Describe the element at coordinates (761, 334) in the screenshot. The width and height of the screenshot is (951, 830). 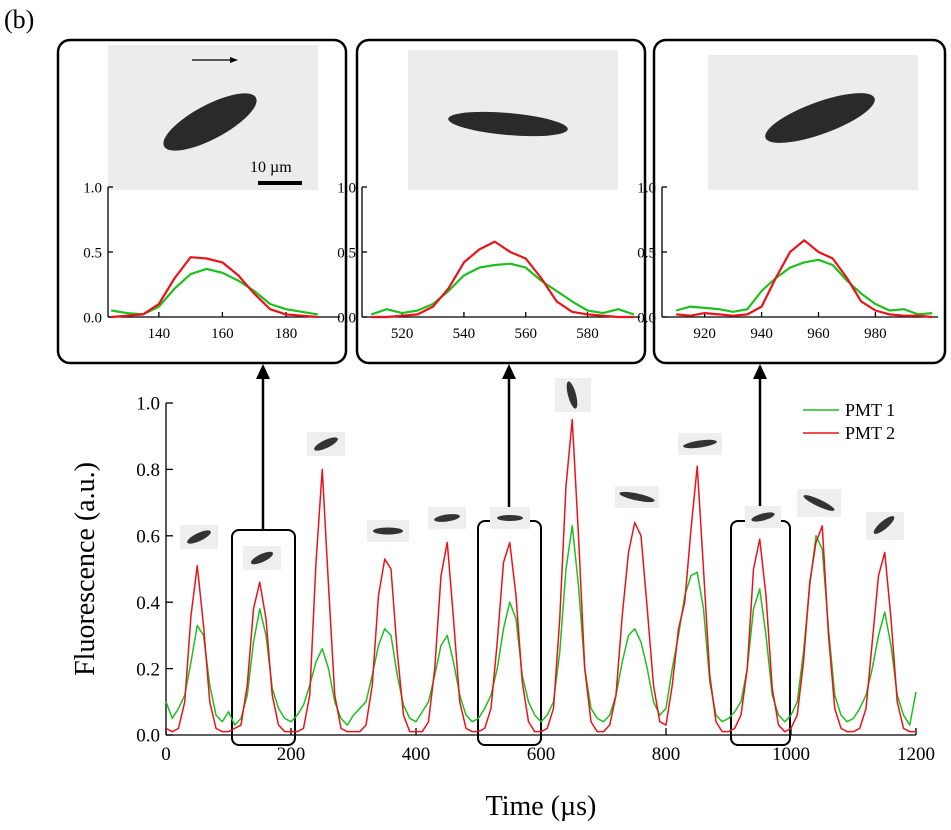
I see `x-tick-label: 940` at that location.